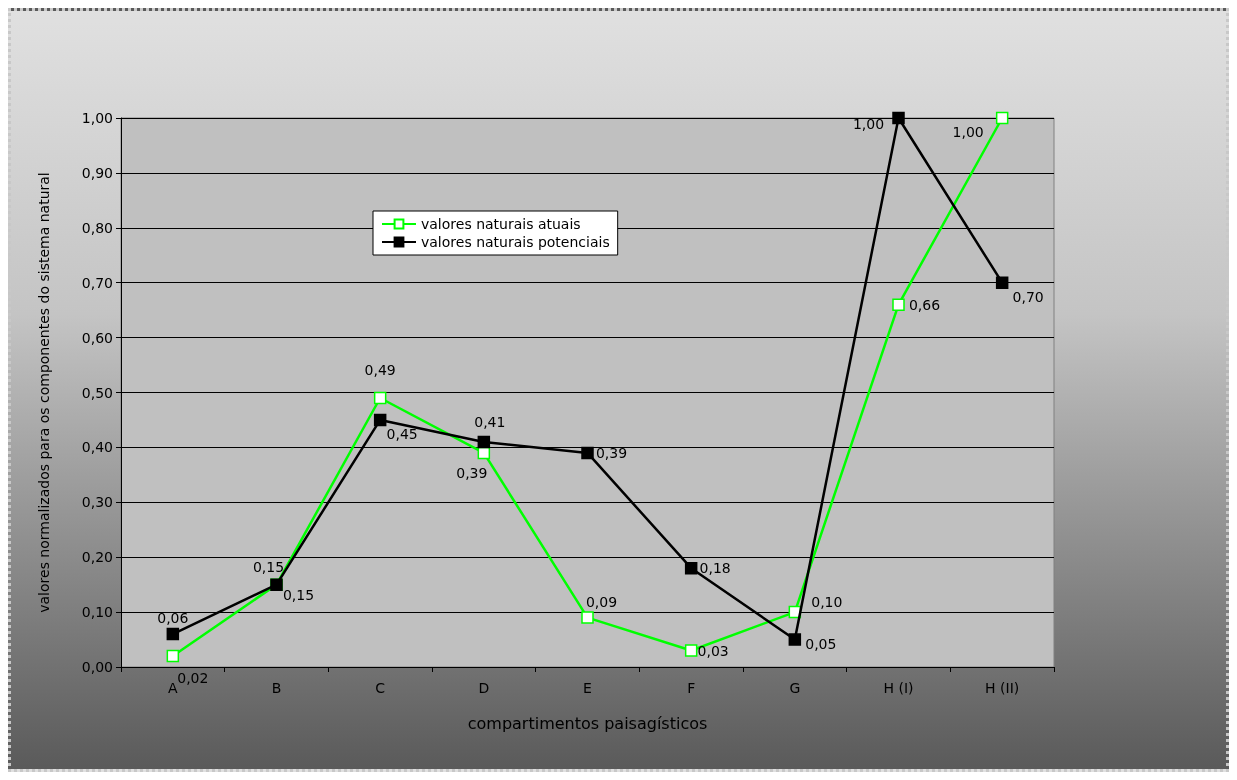 Image resolution: width=1237 pixels, height=780 pixels. What do you see at coordinates (691, 688) in the screenshot?
I see `x-tick-label: F` at bounding box center [691, 688].